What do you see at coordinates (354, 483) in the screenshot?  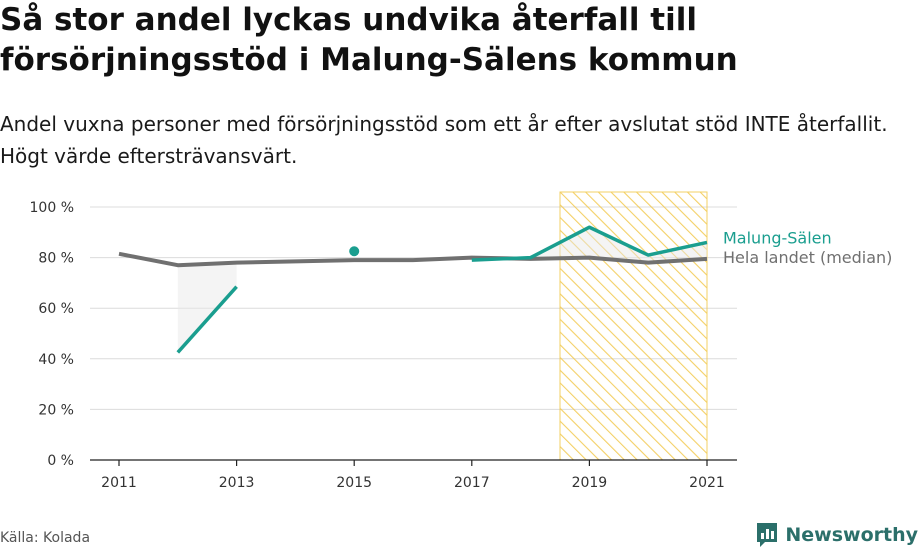 I see `x-tick-label: 2015` at bounding box center [354, 483].